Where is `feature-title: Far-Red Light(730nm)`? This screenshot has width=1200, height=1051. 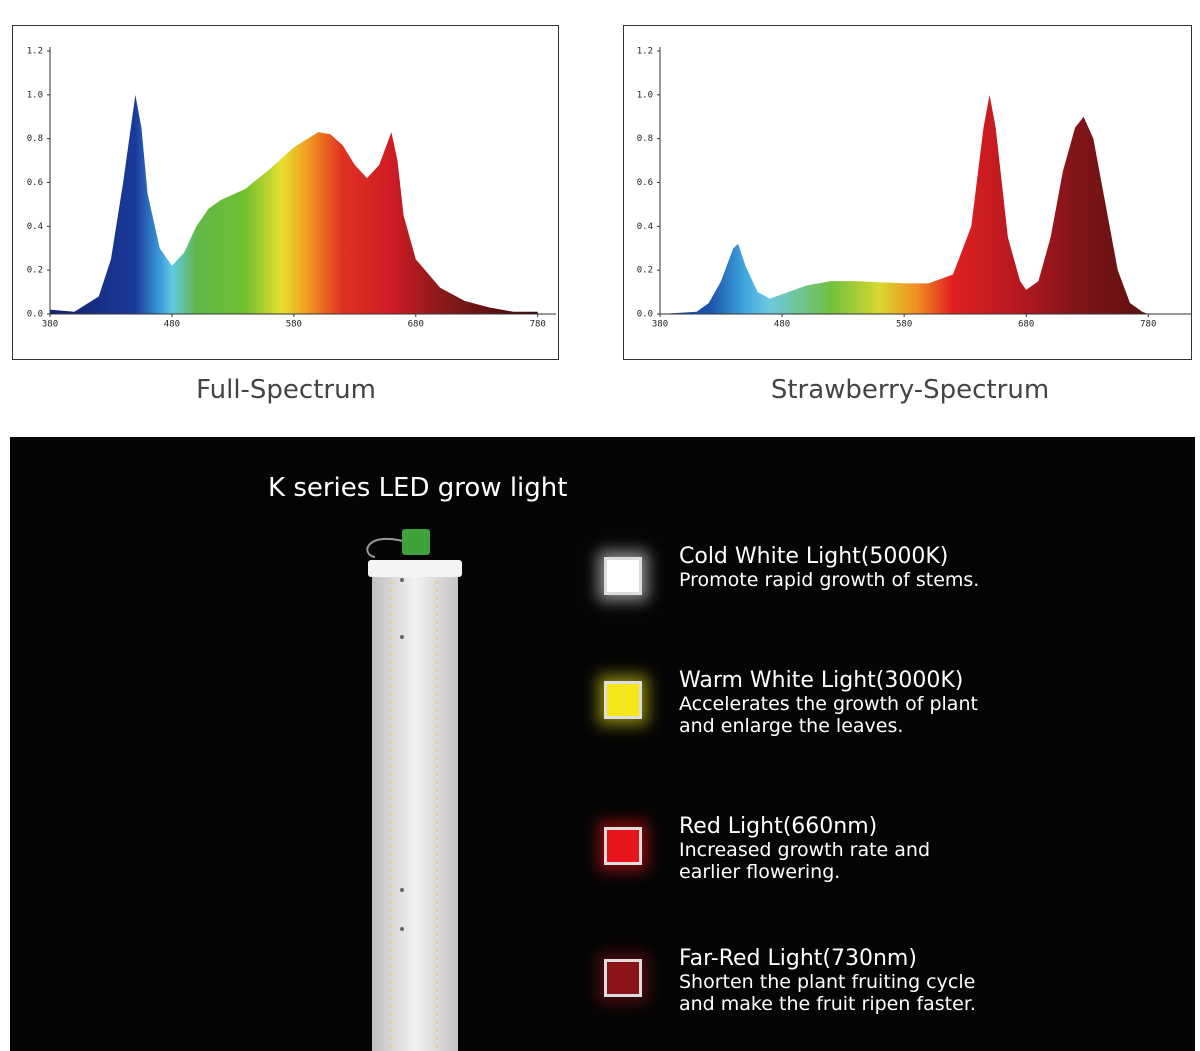
feature-title: Far-Red Light(730nm) is located at coordinates (798, 958).